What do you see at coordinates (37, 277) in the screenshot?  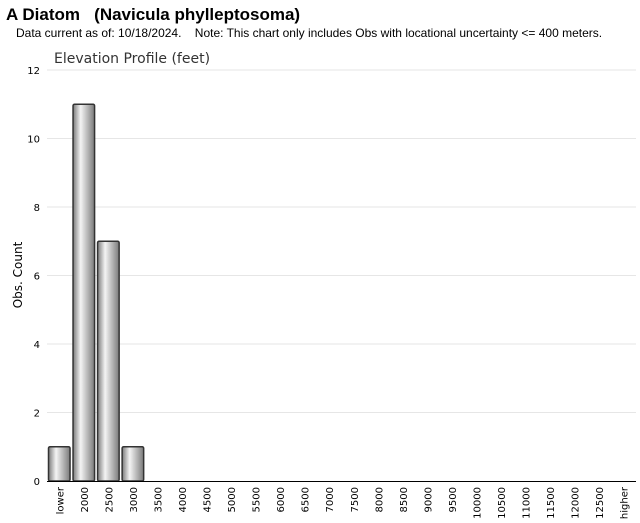 I see `y-tick-label: 6` at bounding box center [37, 277].